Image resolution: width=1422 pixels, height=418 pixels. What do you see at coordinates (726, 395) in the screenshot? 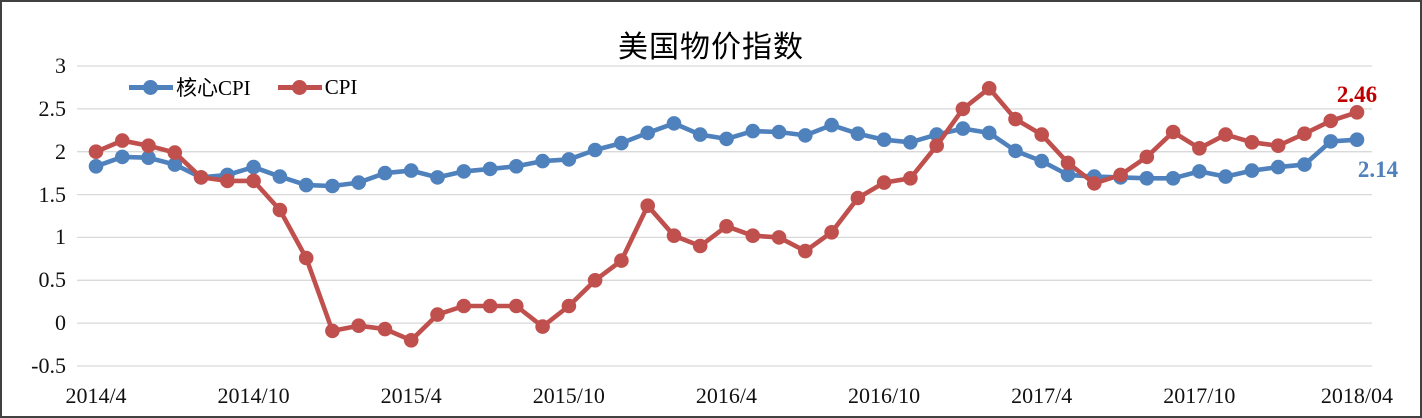
I see `x-tick-label: 2016/4` at bounding box center [726, 395].